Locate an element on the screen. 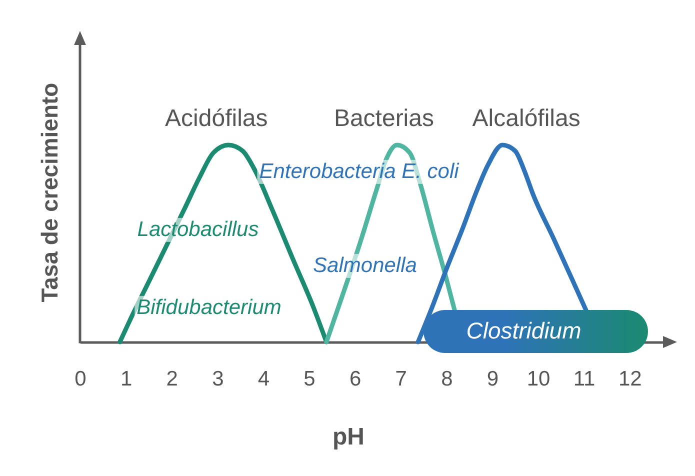  series-label: Bacterias is located at coordinates (384, 118).